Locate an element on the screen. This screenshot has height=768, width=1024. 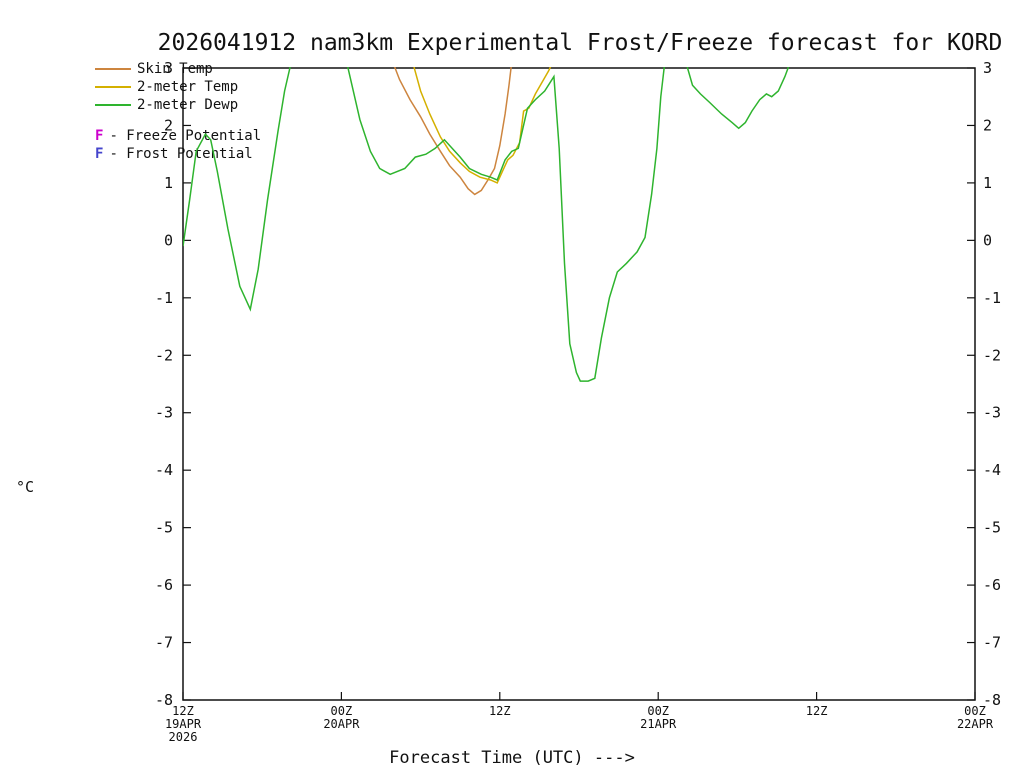
y-tick-label-right: -4 is located at coordinates (992, 470).